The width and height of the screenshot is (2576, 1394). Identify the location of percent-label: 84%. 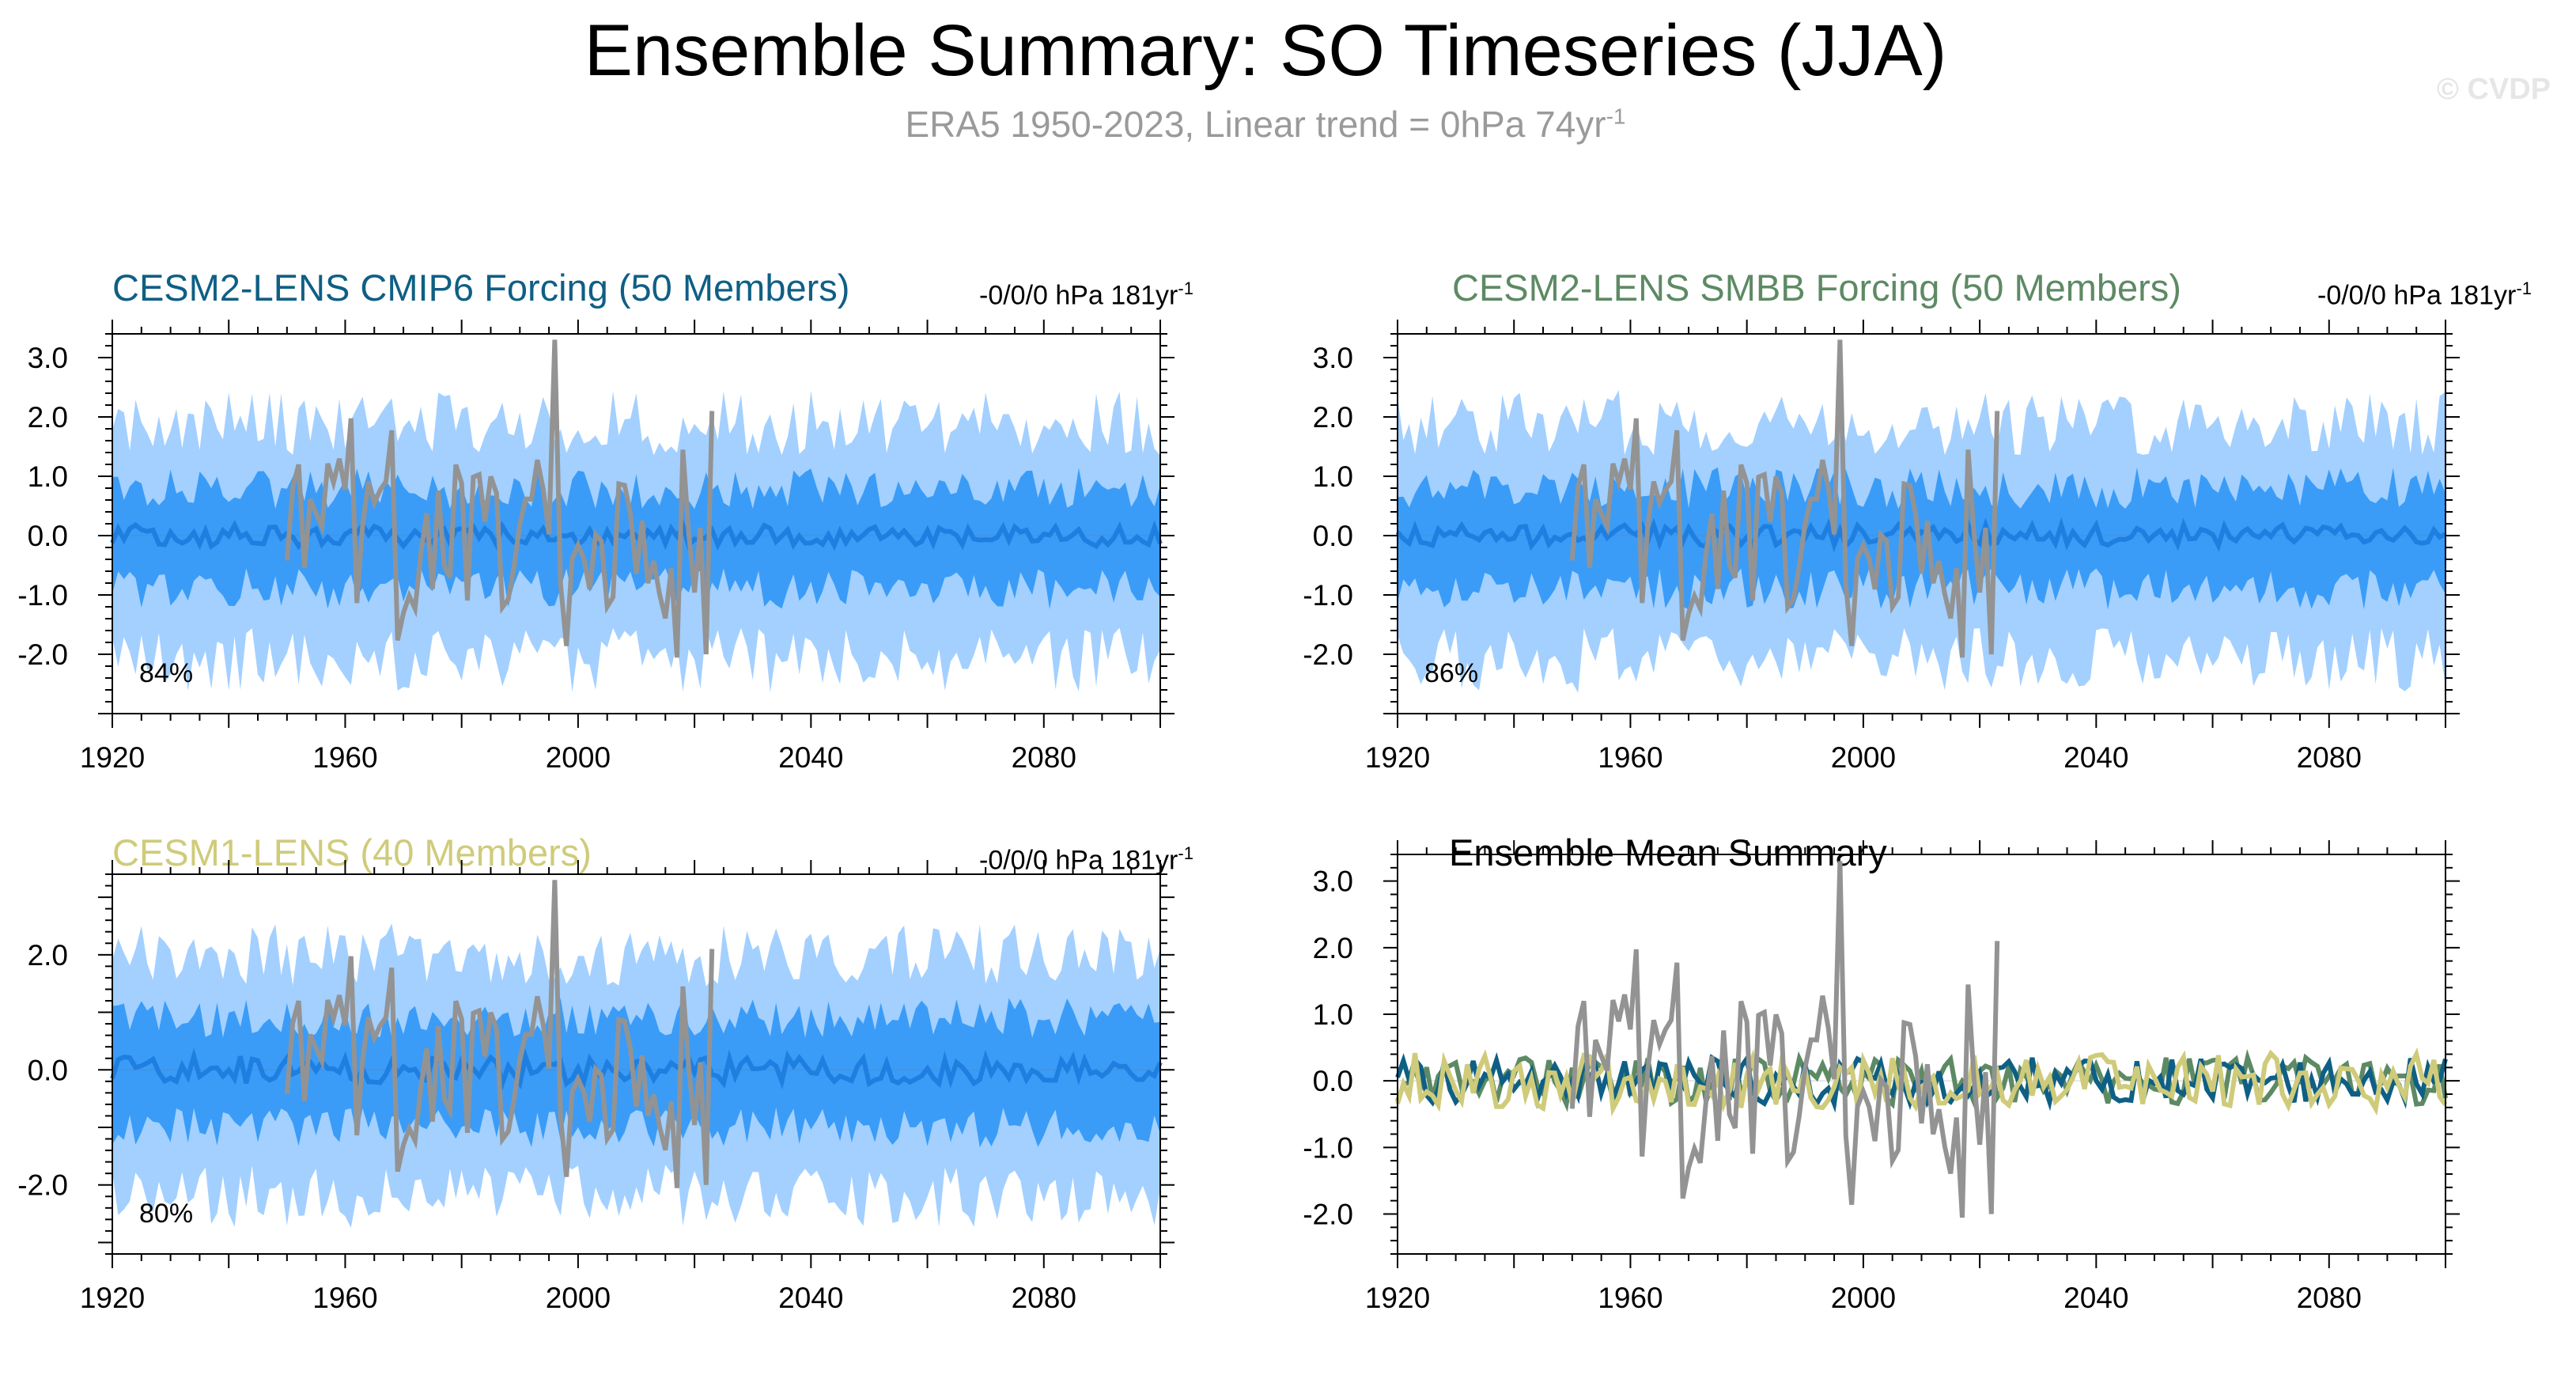
(166, 673).